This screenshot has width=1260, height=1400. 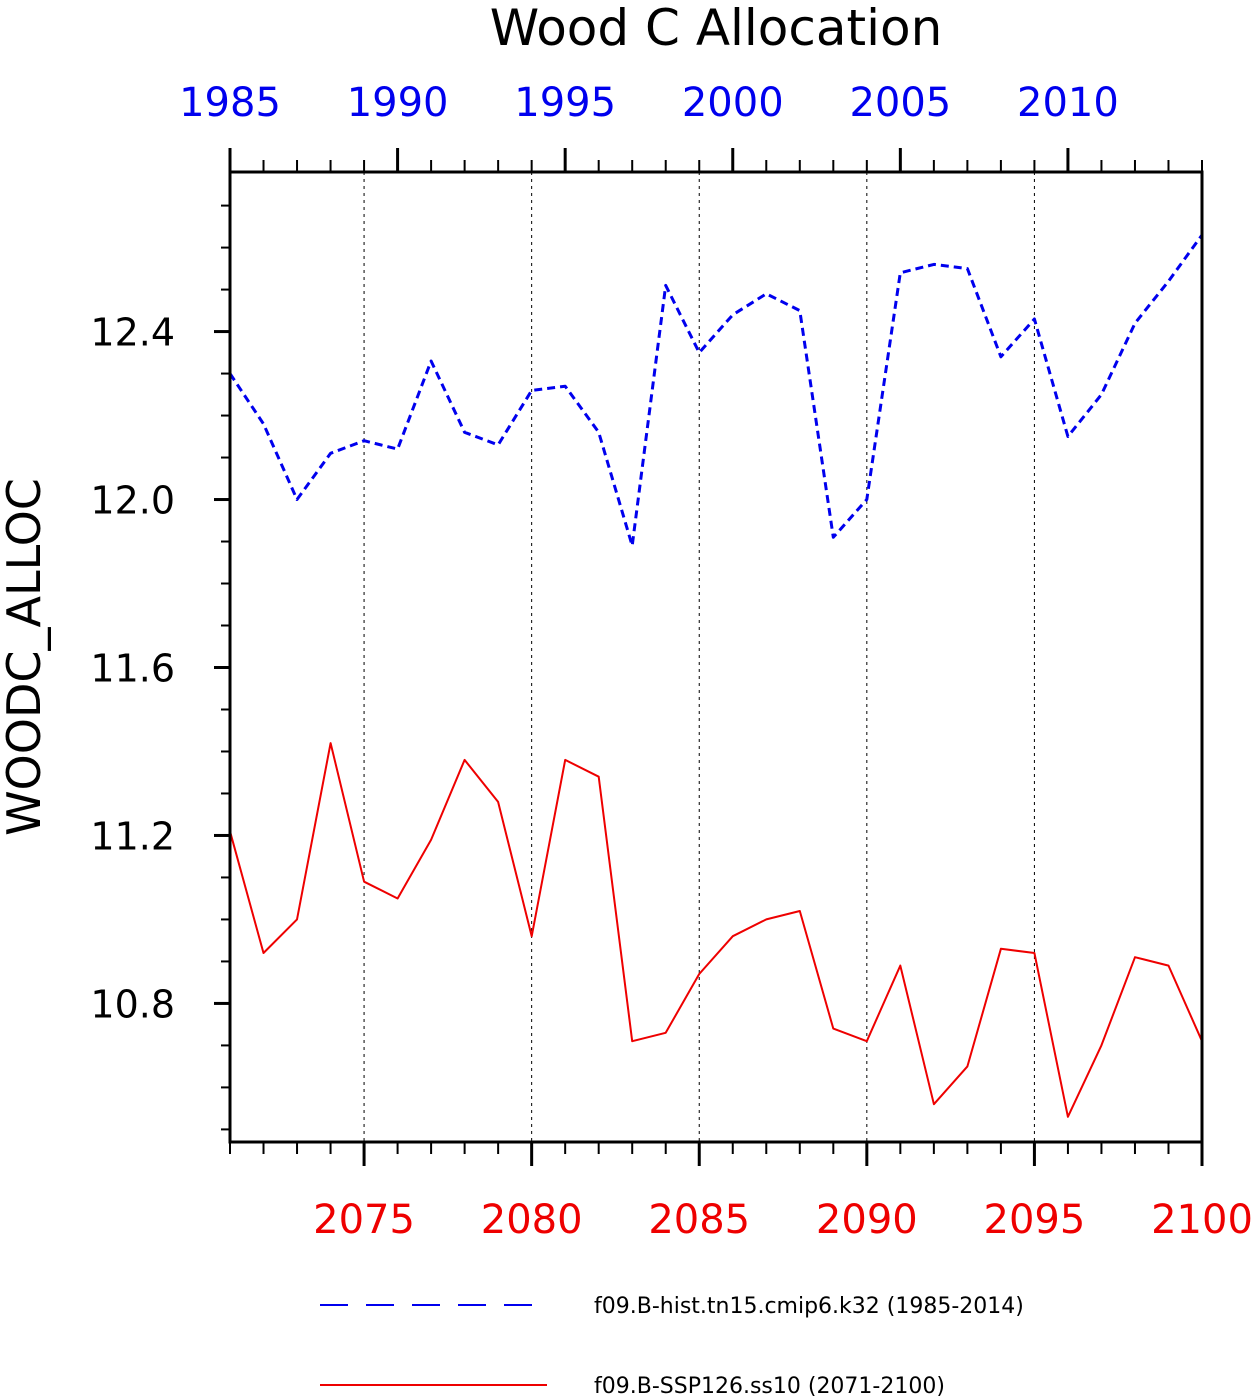 What do you see at coordinates (1202, 1220) in the screenshot?
I see `bottom-x-tick-label: 2100` at bounding box center [1202, 1220].